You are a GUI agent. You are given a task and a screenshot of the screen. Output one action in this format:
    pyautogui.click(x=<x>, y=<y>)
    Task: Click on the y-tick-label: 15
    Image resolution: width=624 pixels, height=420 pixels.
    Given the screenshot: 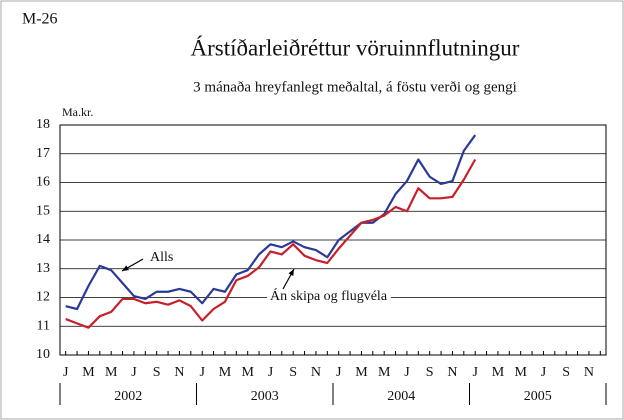 What is the action you would take?
    pyautogui.click(x=43, y=210)
    